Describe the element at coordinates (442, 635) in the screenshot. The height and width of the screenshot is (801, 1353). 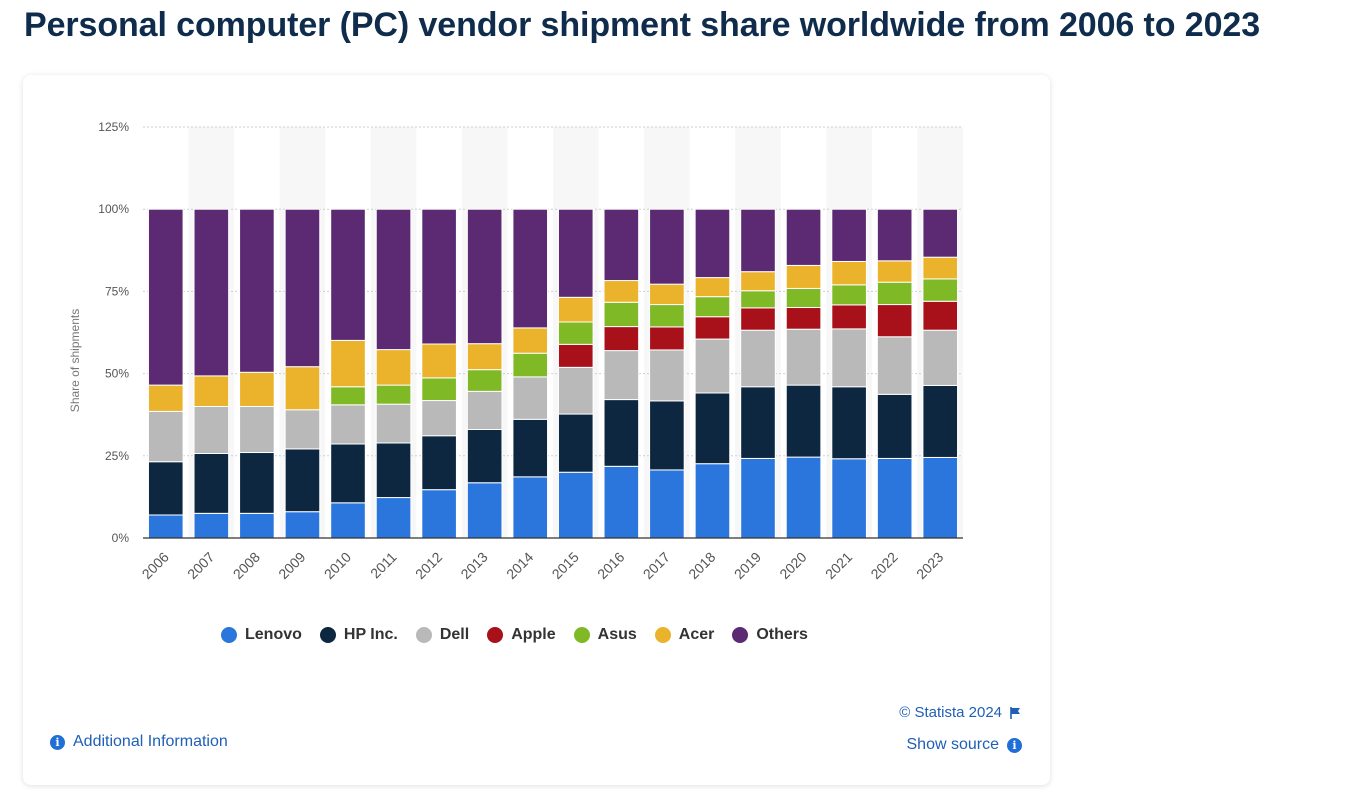
I see `legend-item-dell: Dell` at that location.